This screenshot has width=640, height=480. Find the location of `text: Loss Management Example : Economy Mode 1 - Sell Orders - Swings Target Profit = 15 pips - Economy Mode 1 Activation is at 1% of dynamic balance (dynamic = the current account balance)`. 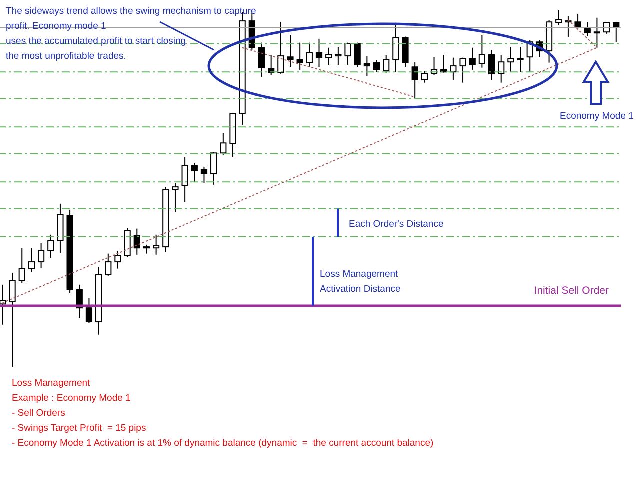

text: Loss Management Example : Economy Mode 1 - Sell Orders - Swings Target Profit = 15 pips - Economy Mode 1 Activation is at 1% of dynamic balance (dynamic = the current account balance) is located at coordinates (223, 414).